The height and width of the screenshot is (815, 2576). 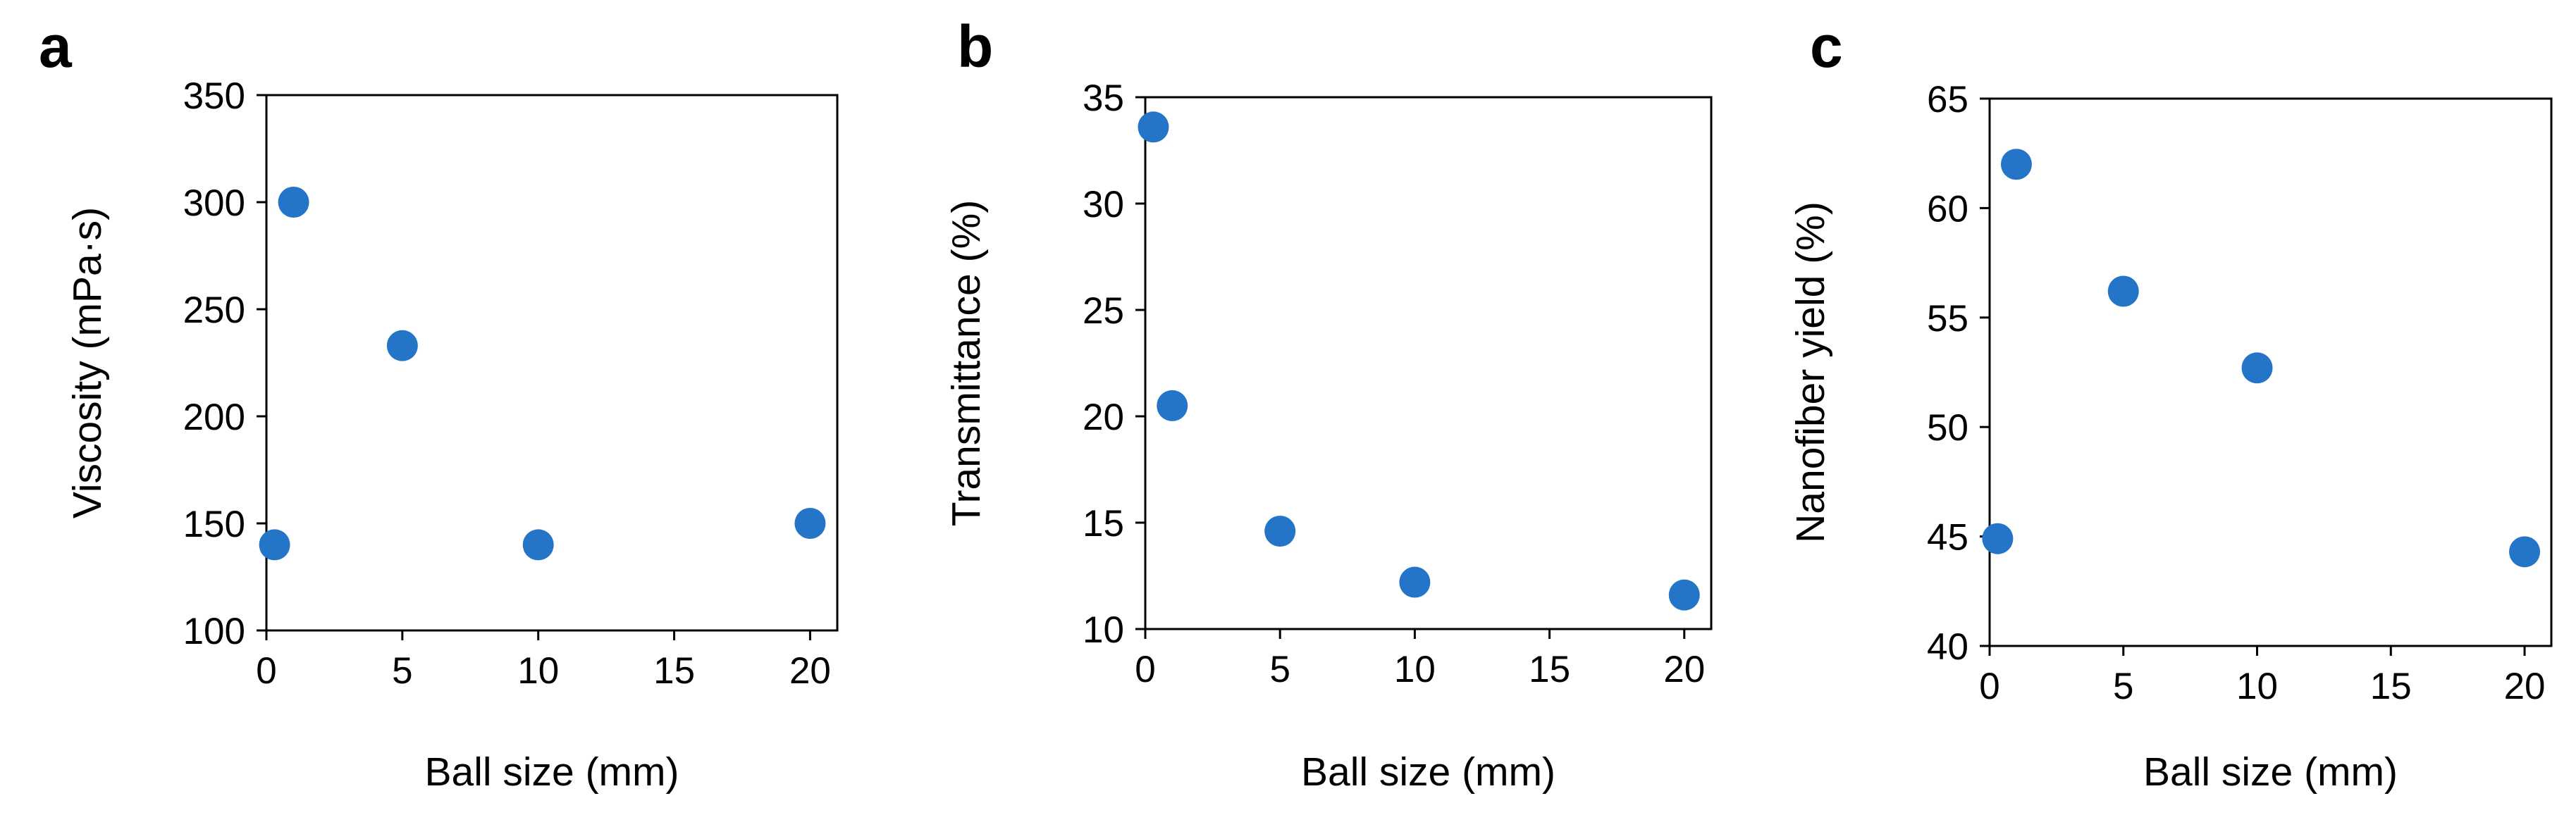 What do you see at coordinates (967, 363) in the screenshot?
I see `y-axis-label: Transmittance (%)` at bounding box center [967, 363].